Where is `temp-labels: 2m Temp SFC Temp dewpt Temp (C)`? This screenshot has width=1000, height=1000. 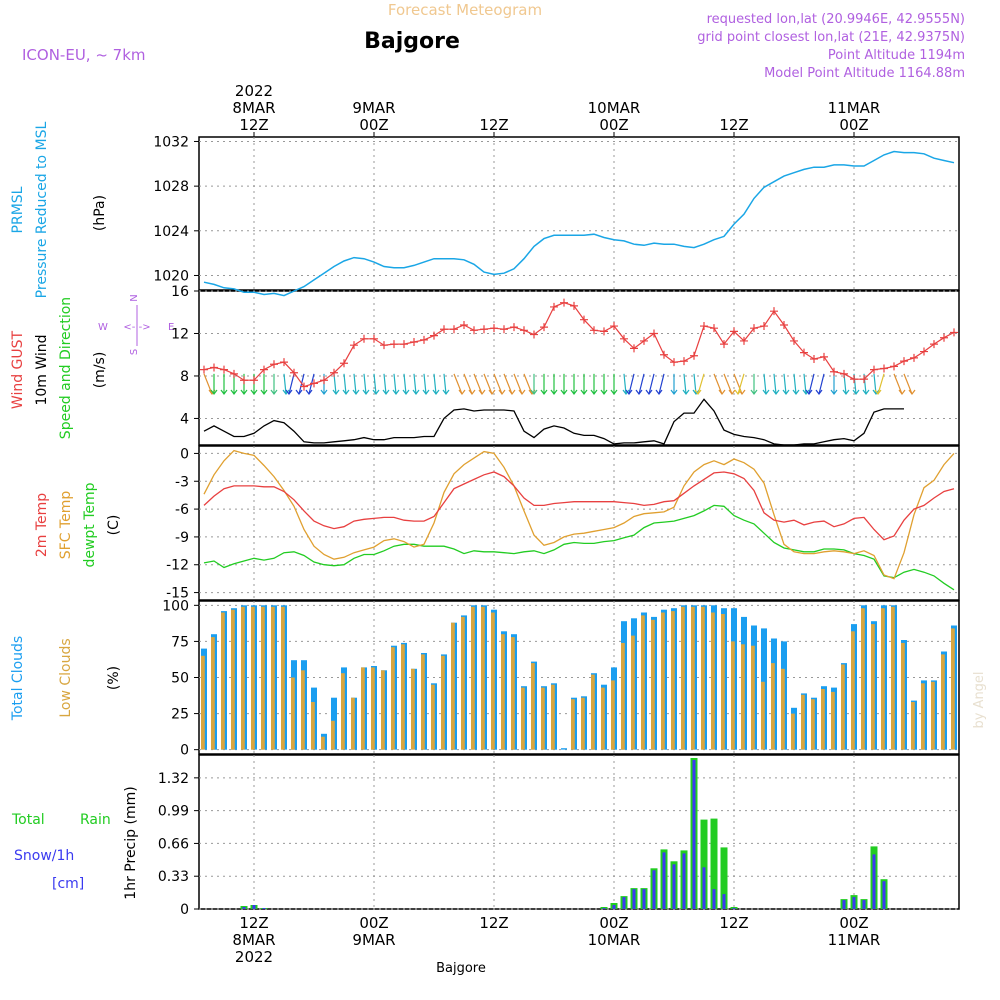 temp-labels: 2m Temp SFC Temp dewpt Temp (C) is located at coordinates (78, 524).